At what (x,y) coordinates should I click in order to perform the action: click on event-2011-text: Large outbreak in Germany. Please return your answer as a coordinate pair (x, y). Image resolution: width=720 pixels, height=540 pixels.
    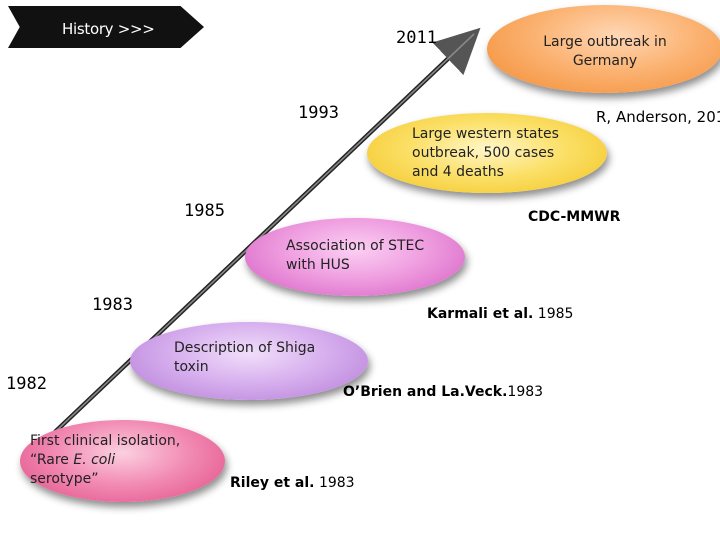
    Looking at the image, I should click on (605, 51).